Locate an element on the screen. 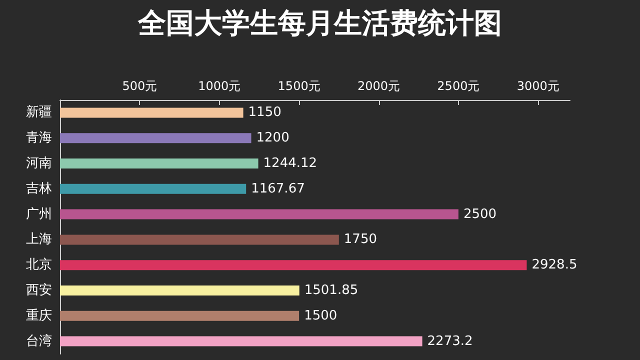 This screenshot has height=360, width=640. y-tick-label: 河南 is located at coordinates (39, 163).